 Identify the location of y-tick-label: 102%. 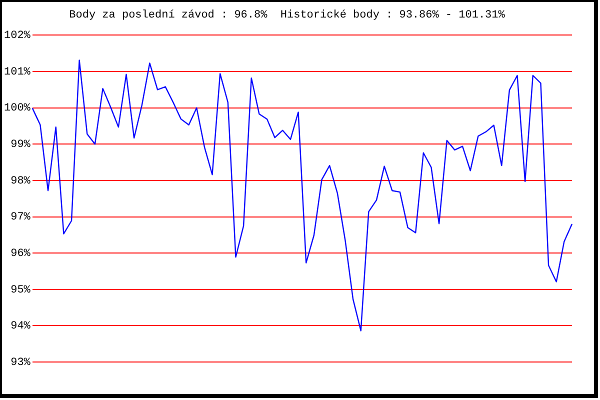
(17, 36).